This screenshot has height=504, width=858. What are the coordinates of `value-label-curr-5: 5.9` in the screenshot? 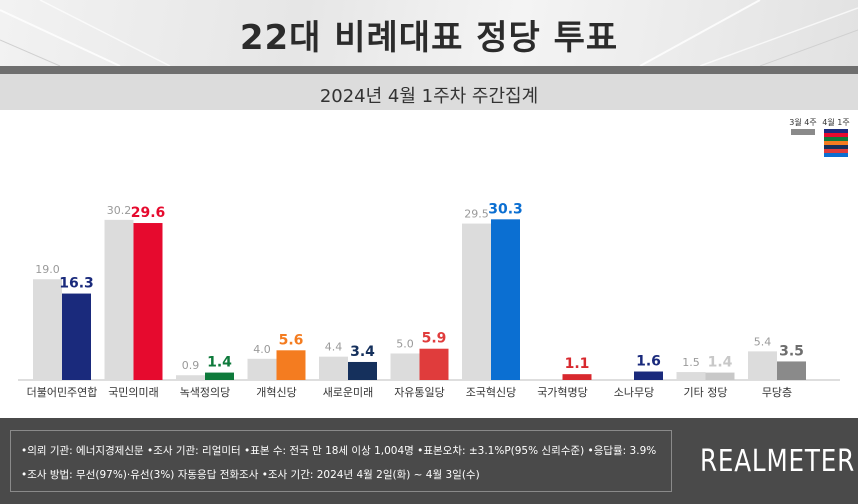 It's located at (434, 339).